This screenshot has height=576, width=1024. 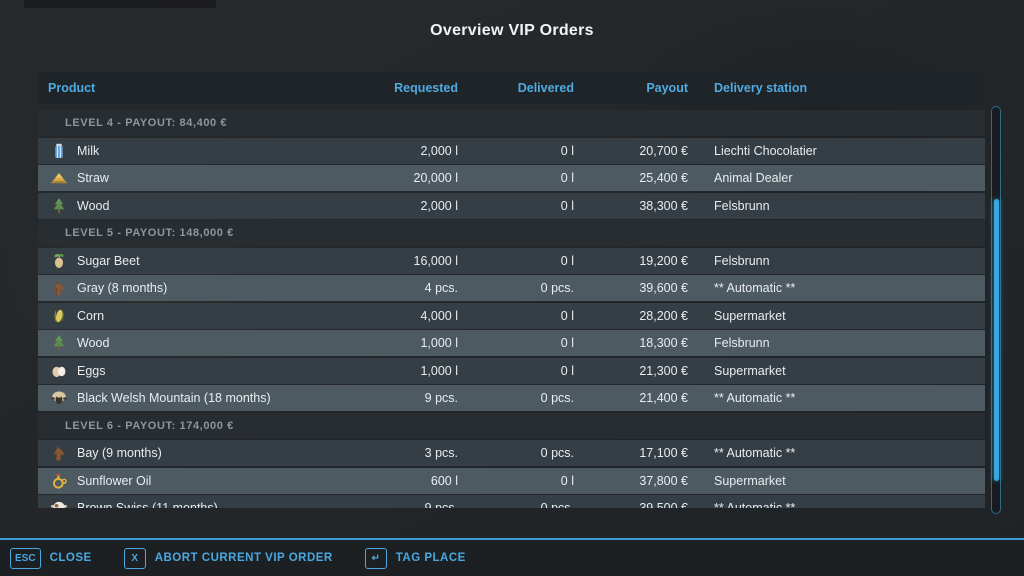 I want to click on payout-value: 17,100 €, so click(x=663, y=453).